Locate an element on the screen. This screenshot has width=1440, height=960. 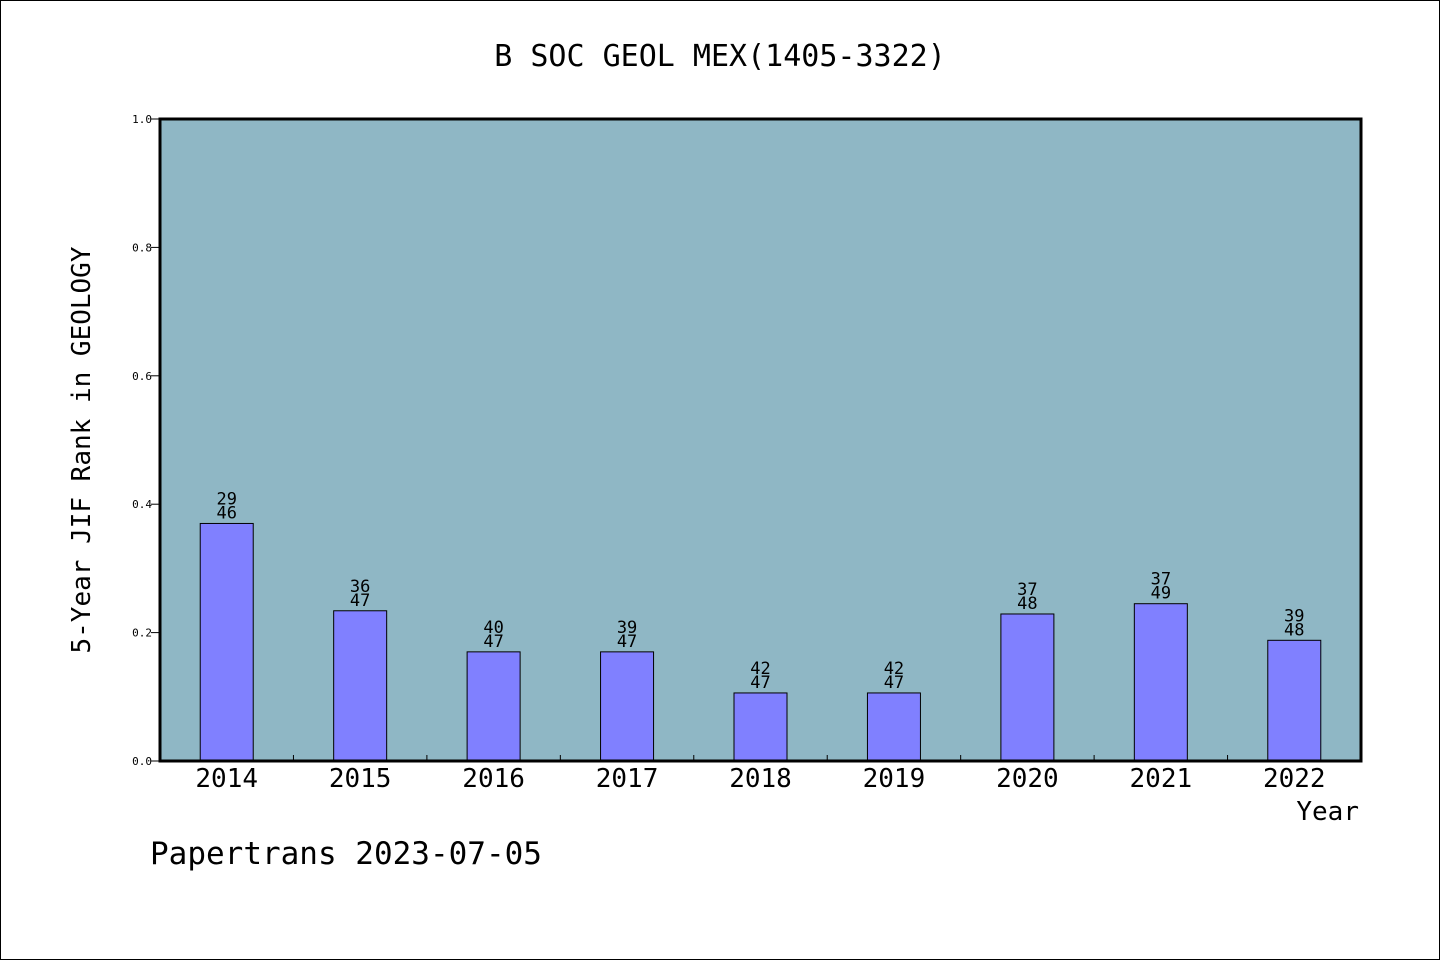
x-tick-label: 2018 is located at coordinates (760, 779).